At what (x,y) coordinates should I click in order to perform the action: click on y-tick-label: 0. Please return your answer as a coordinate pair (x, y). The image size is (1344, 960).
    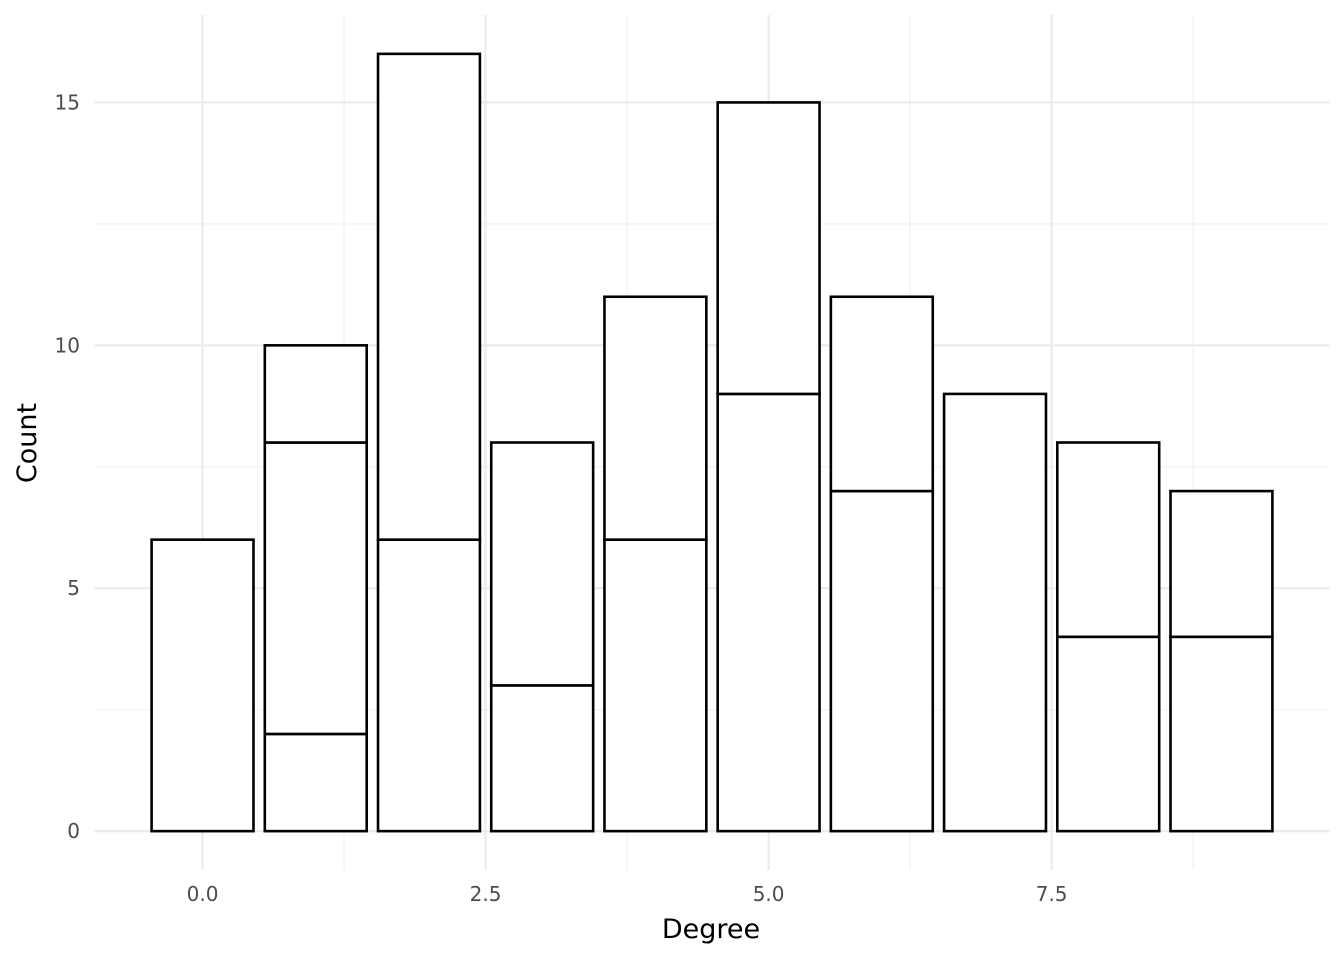
    Looking at the image, I should click on (73, 831).